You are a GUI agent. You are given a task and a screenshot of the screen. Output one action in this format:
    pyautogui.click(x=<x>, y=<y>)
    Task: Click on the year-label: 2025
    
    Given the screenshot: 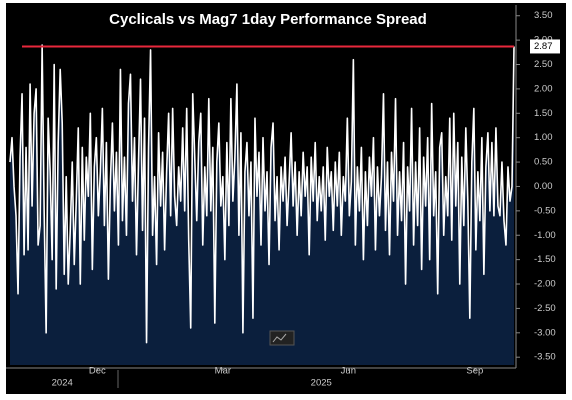 What is the action you would take?
    pyautogui.click(x=321, y=383)
    